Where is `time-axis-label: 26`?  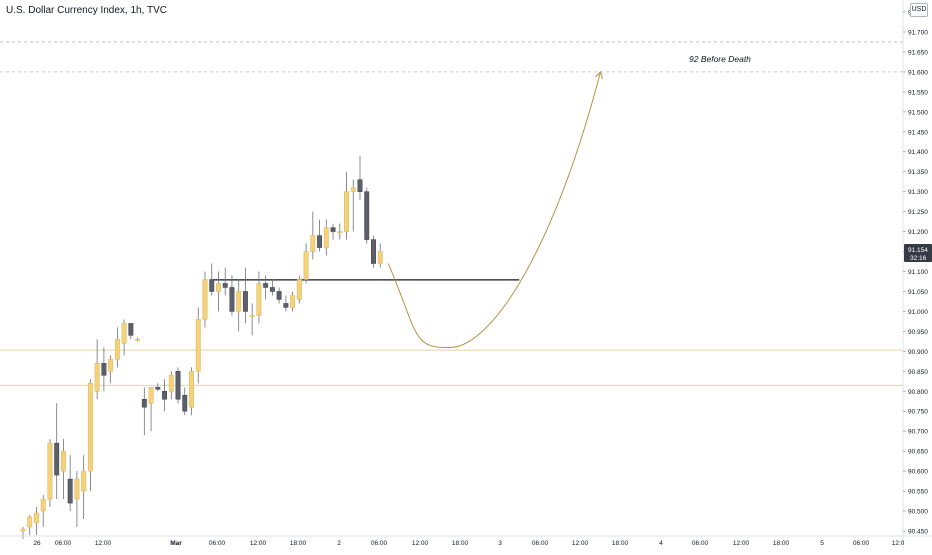
time-axis-label: 26 is located at coordinates (37, 543).